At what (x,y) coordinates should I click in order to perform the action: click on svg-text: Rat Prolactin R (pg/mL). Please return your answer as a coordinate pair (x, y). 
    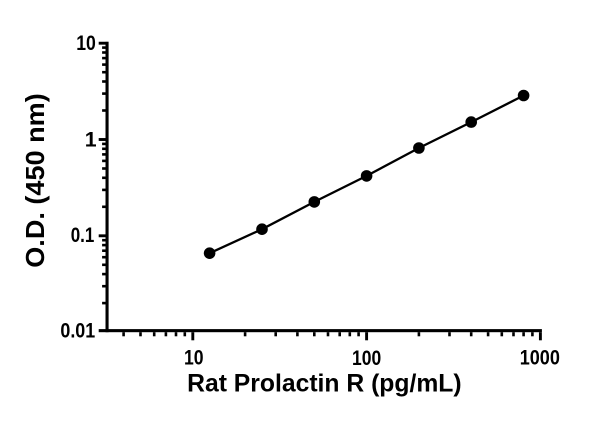
    Looking at the image, I should click on (324, 384).